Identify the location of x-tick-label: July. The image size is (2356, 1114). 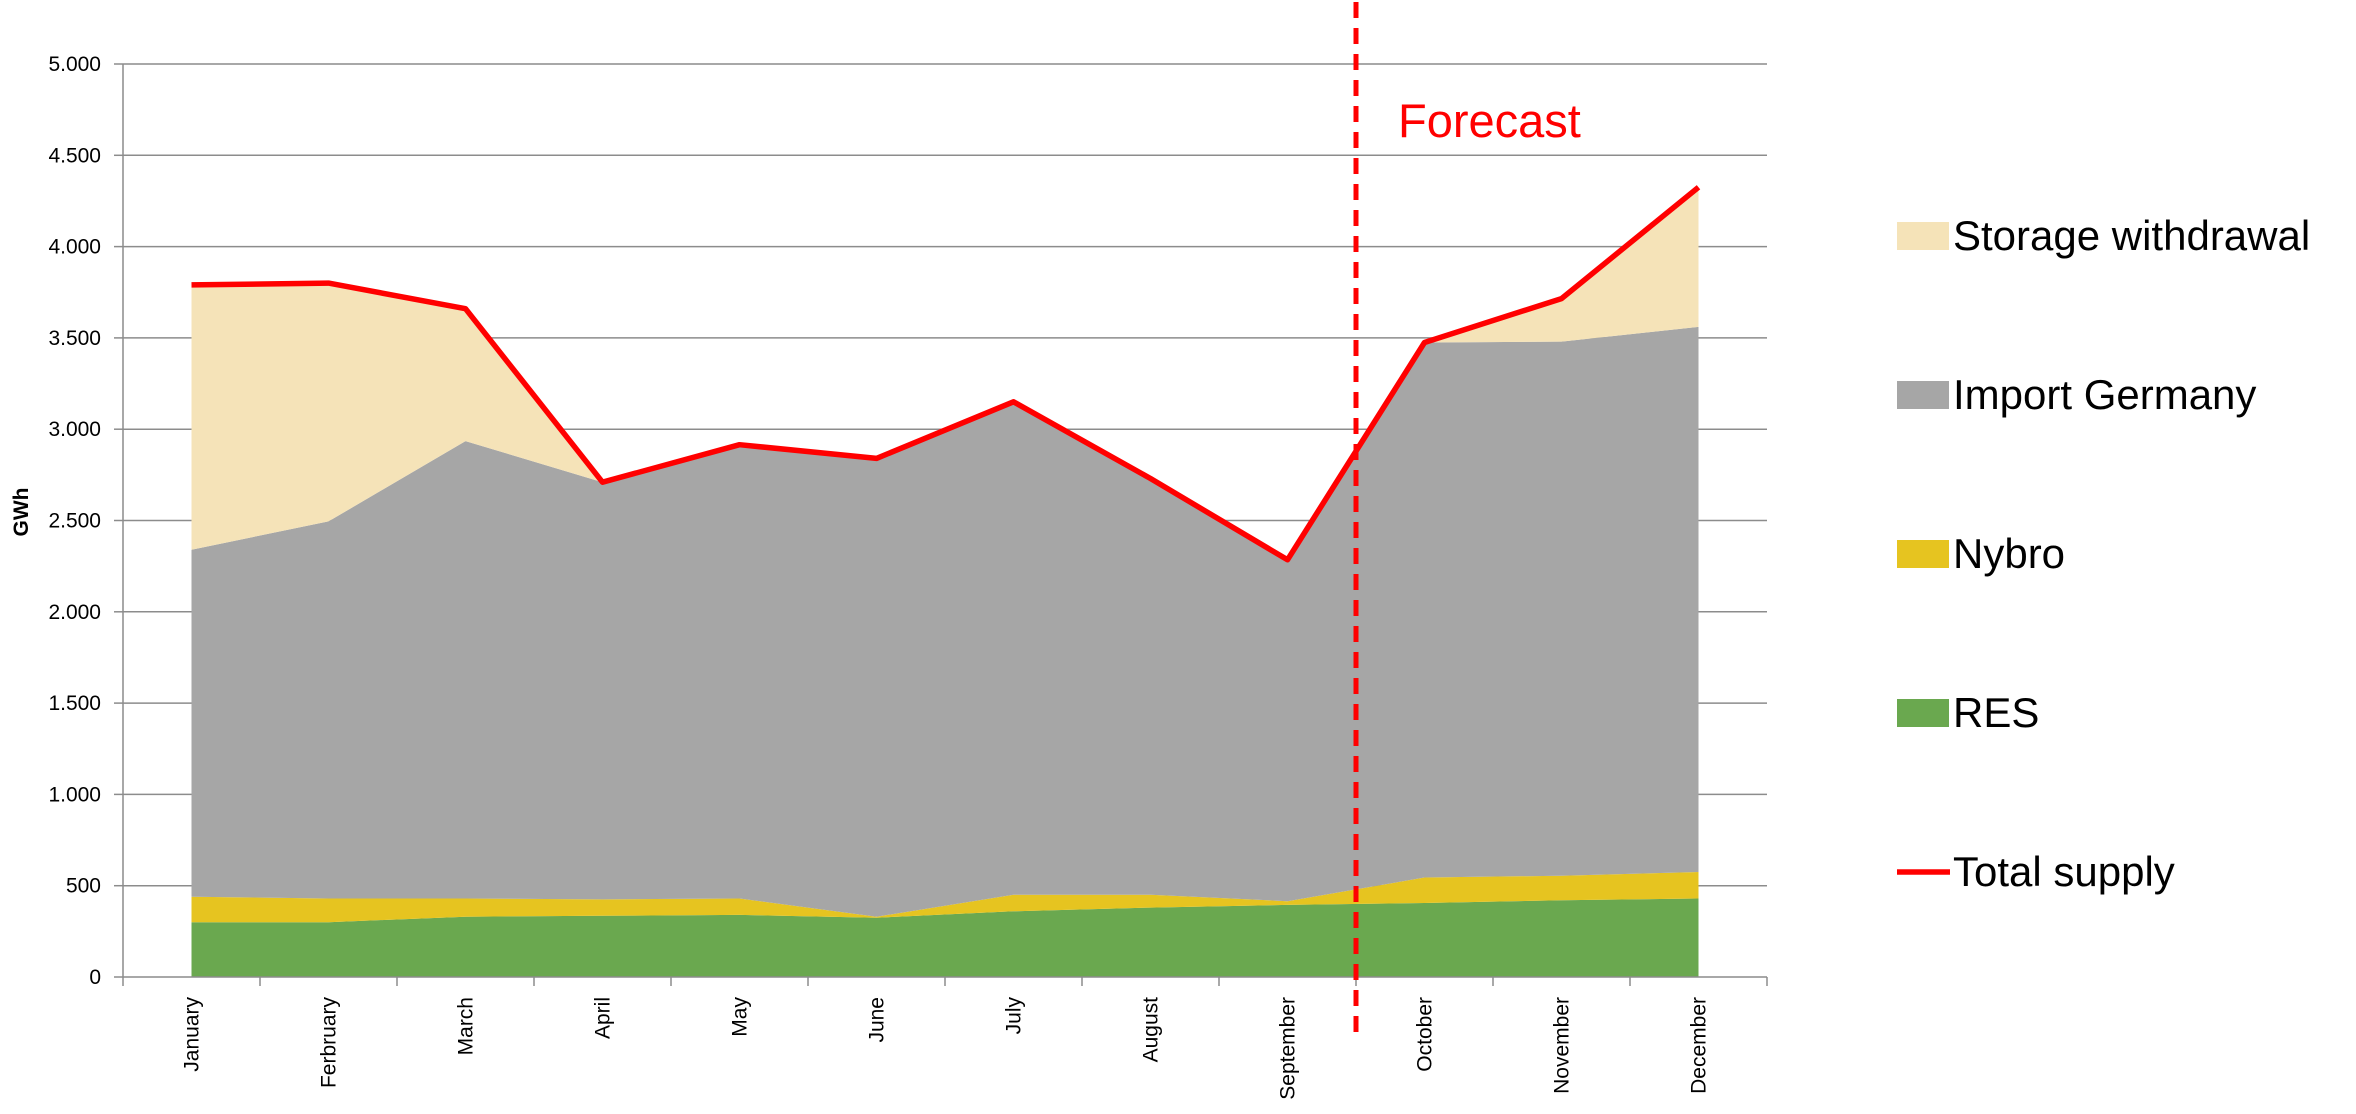
(1014, 1016).